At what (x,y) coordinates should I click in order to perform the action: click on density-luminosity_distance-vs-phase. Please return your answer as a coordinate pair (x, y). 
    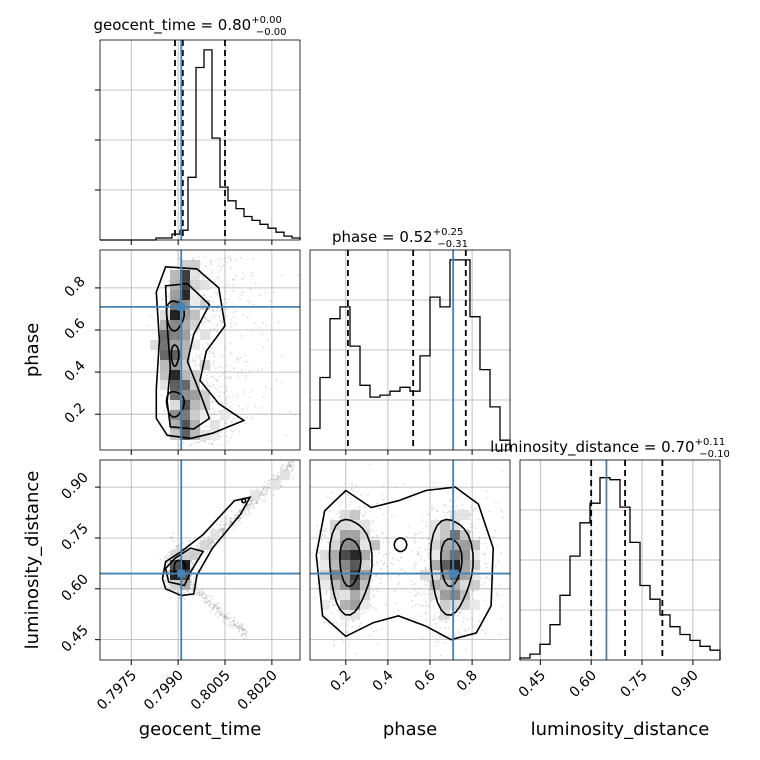
    Looking at the image, I should click on (409, 560).